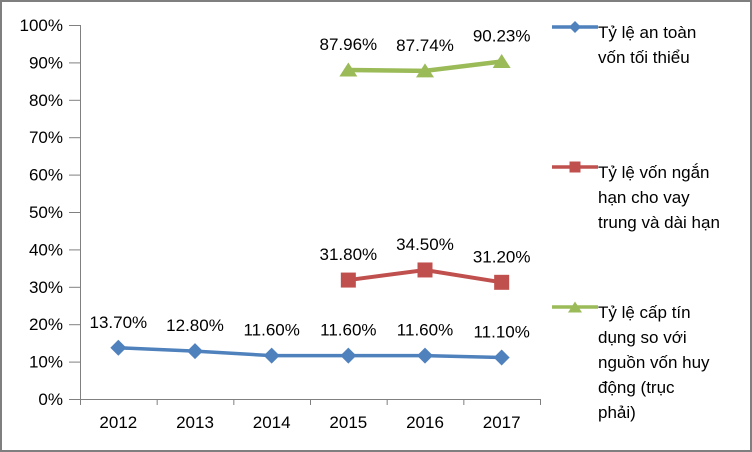 Image resolution: width=752 pixels, height=452 pixels. I want to click on data-point-label: 34.50%, so click(425, 244).